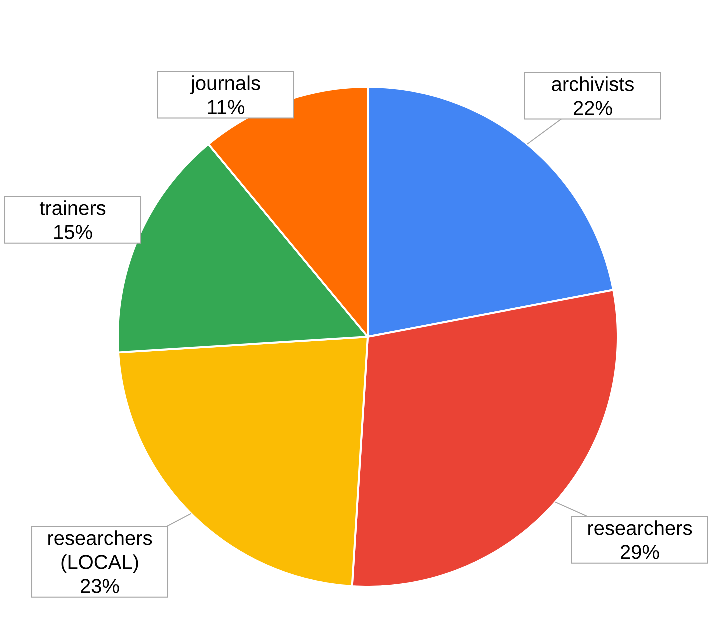 The height and width of the screenshot is (621, 723). Describe the element at coordinates (640, 528) in the screenshot. I see `slice-label: researchers` at that location.